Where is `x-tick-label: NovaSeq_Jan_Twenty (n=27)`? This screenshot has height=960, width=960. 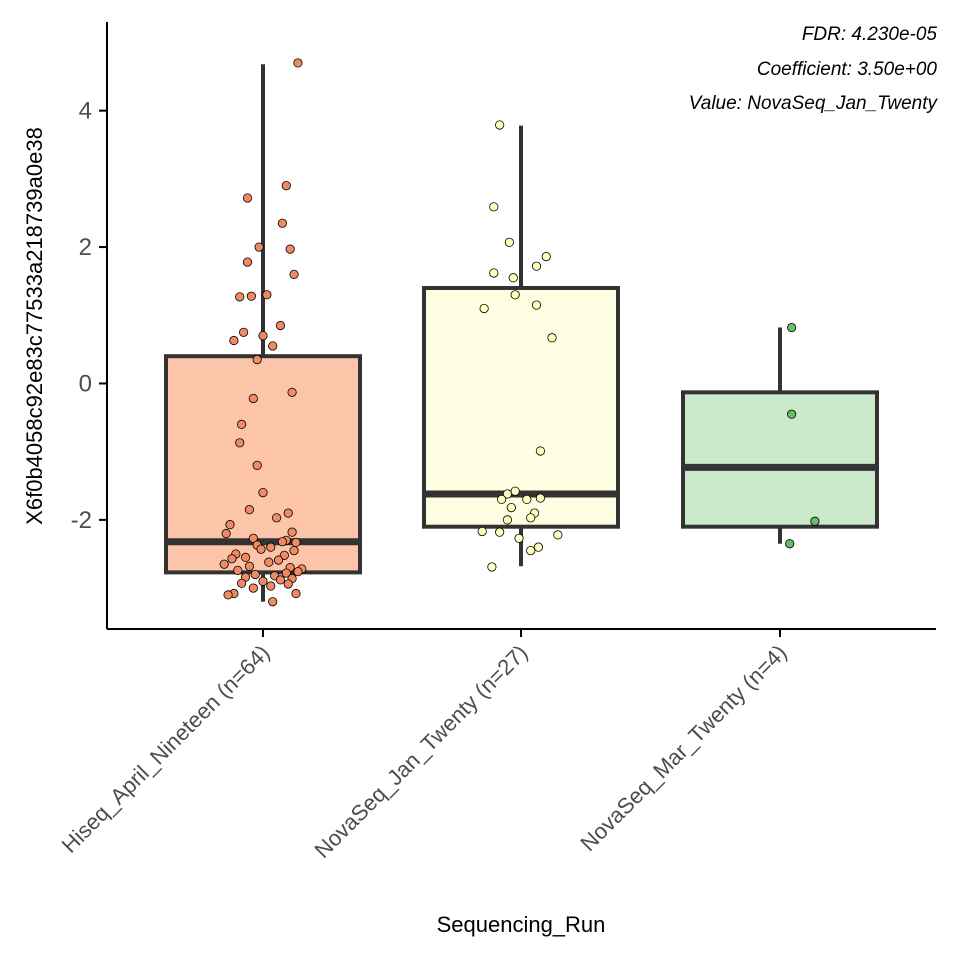
x-tick-label: NovaSeq_Jan_Twenty (n=27) is located at coordinates (420, 751).